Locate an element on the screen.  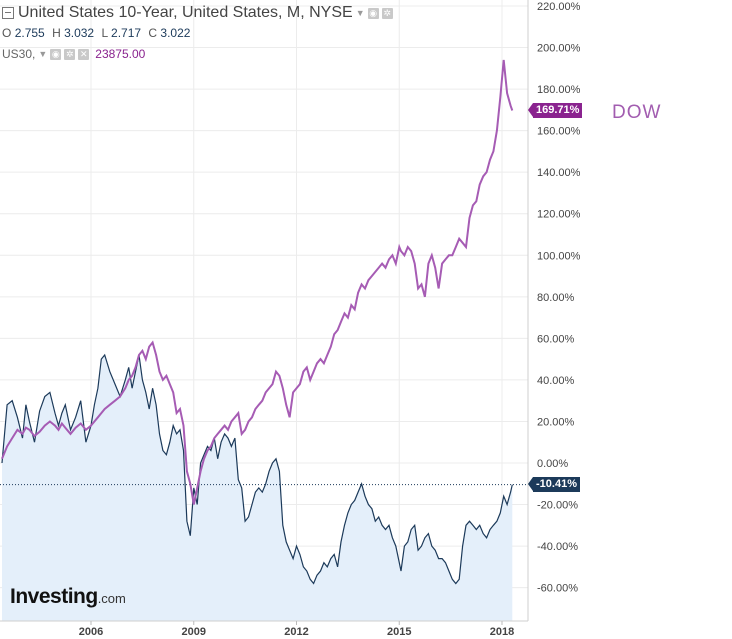
compare-symbol-row: US30, ▼ ◉ ✲ ✕ 23875.00 is located at coordinates (73, 54).